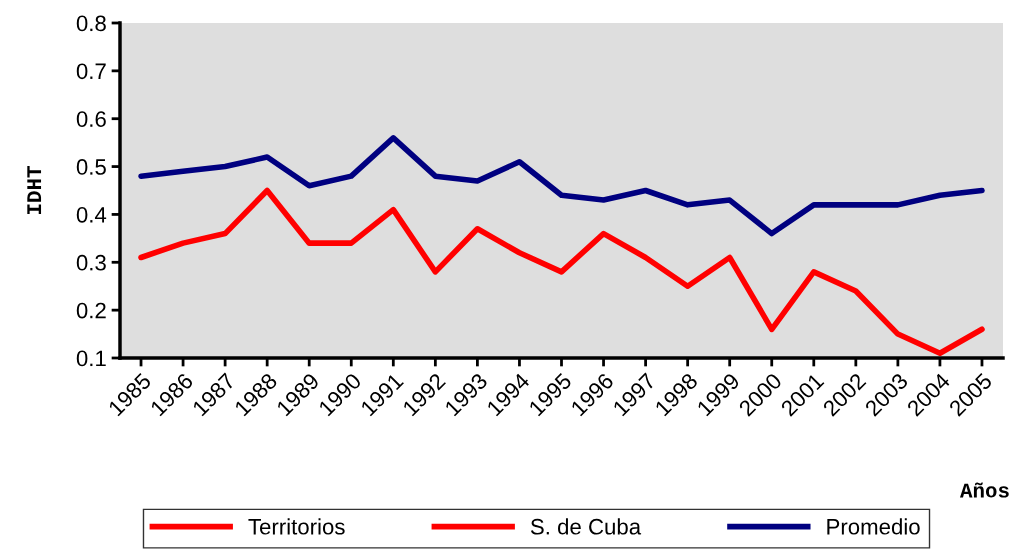 This screenshot has width=1016, height=559. I want to click on y-tick-label: 0.7, so click(91, 71).